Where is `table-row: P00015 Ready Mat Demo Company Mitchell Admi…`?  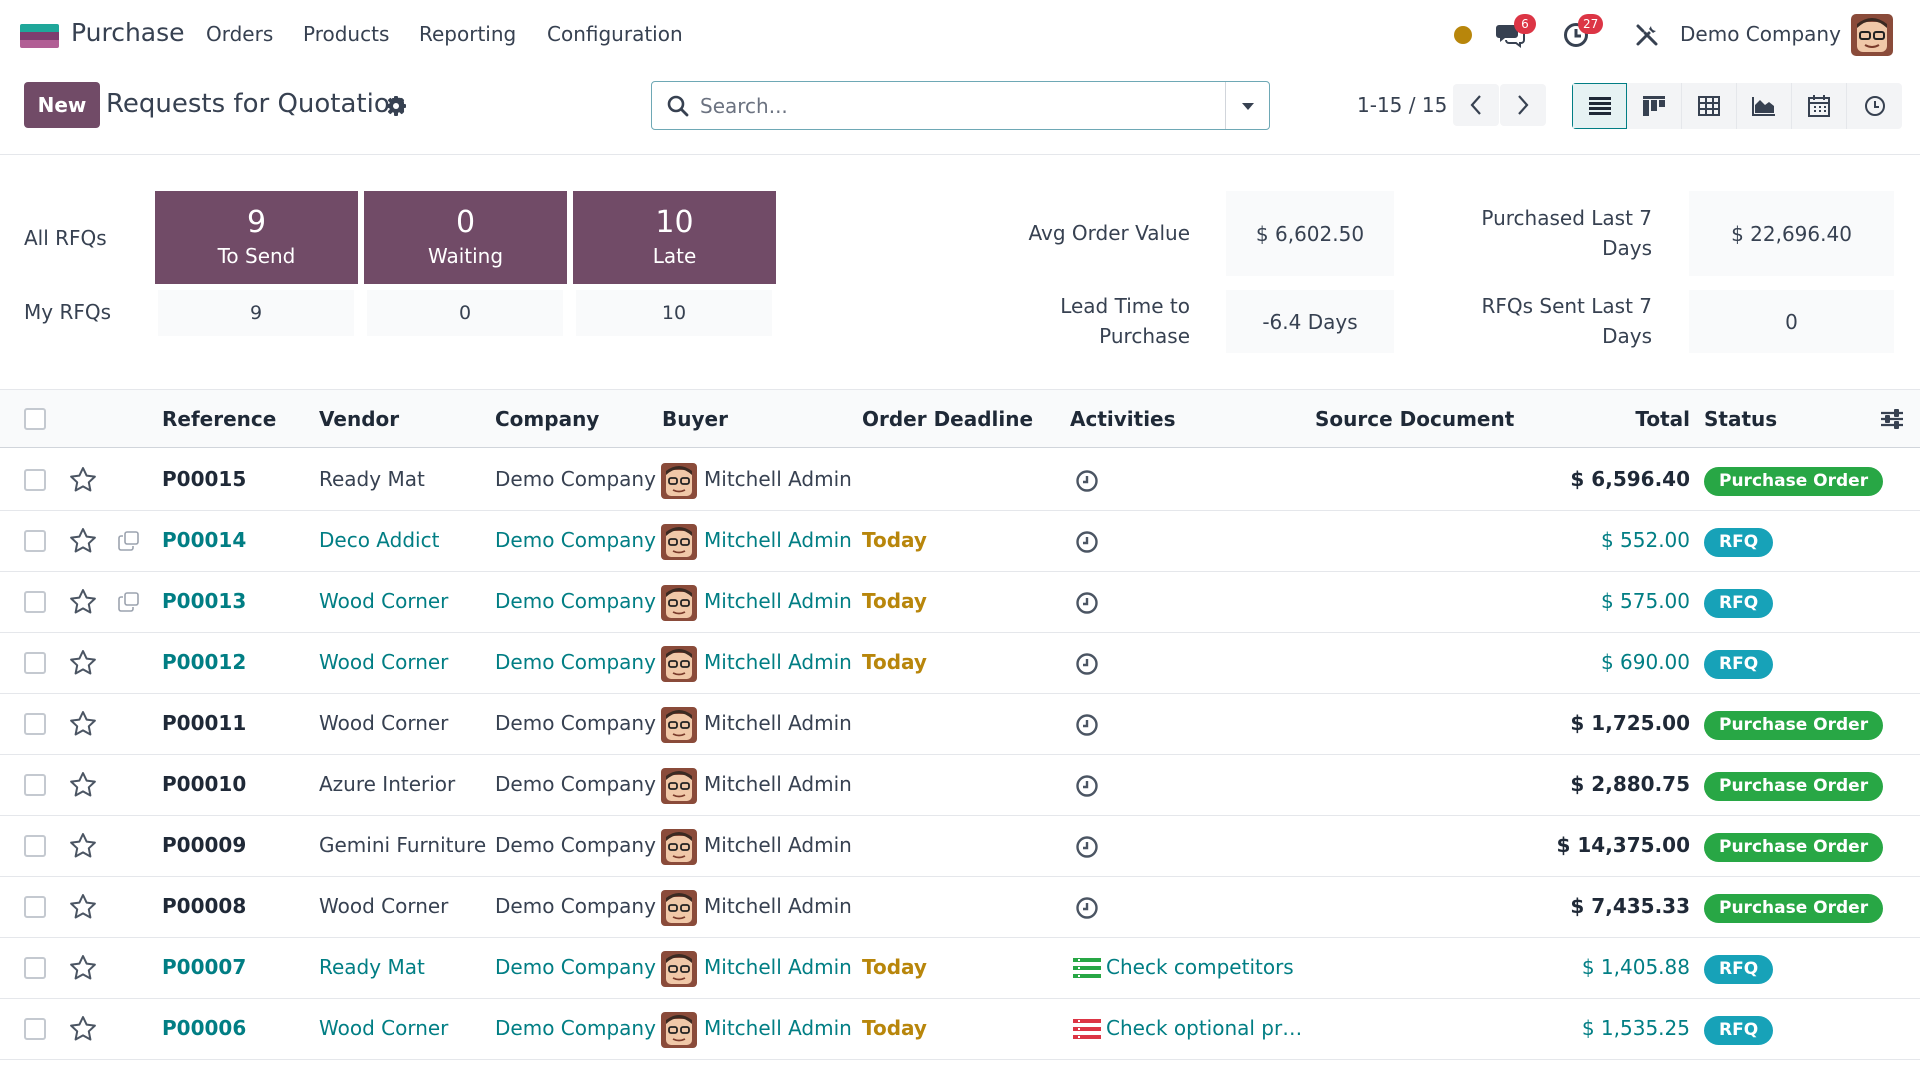 table-row: P00015 Ready Mat Demo Company Mitchell Admi… is located at coordinates (960, 480).